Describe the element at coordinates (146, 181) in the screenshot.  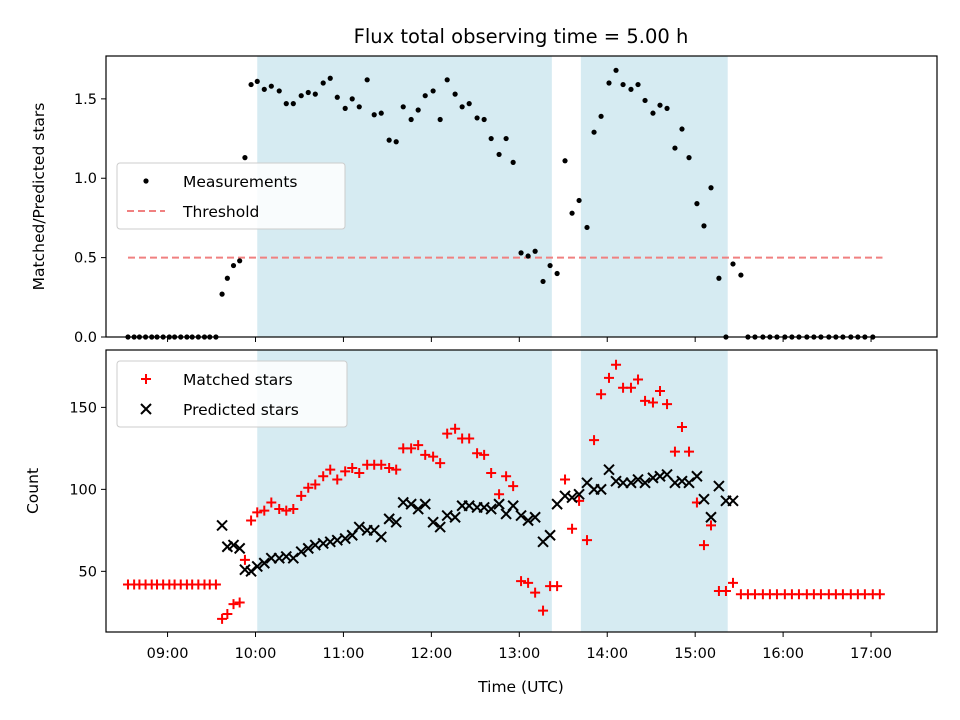
I see `legend-swatch` at that location.